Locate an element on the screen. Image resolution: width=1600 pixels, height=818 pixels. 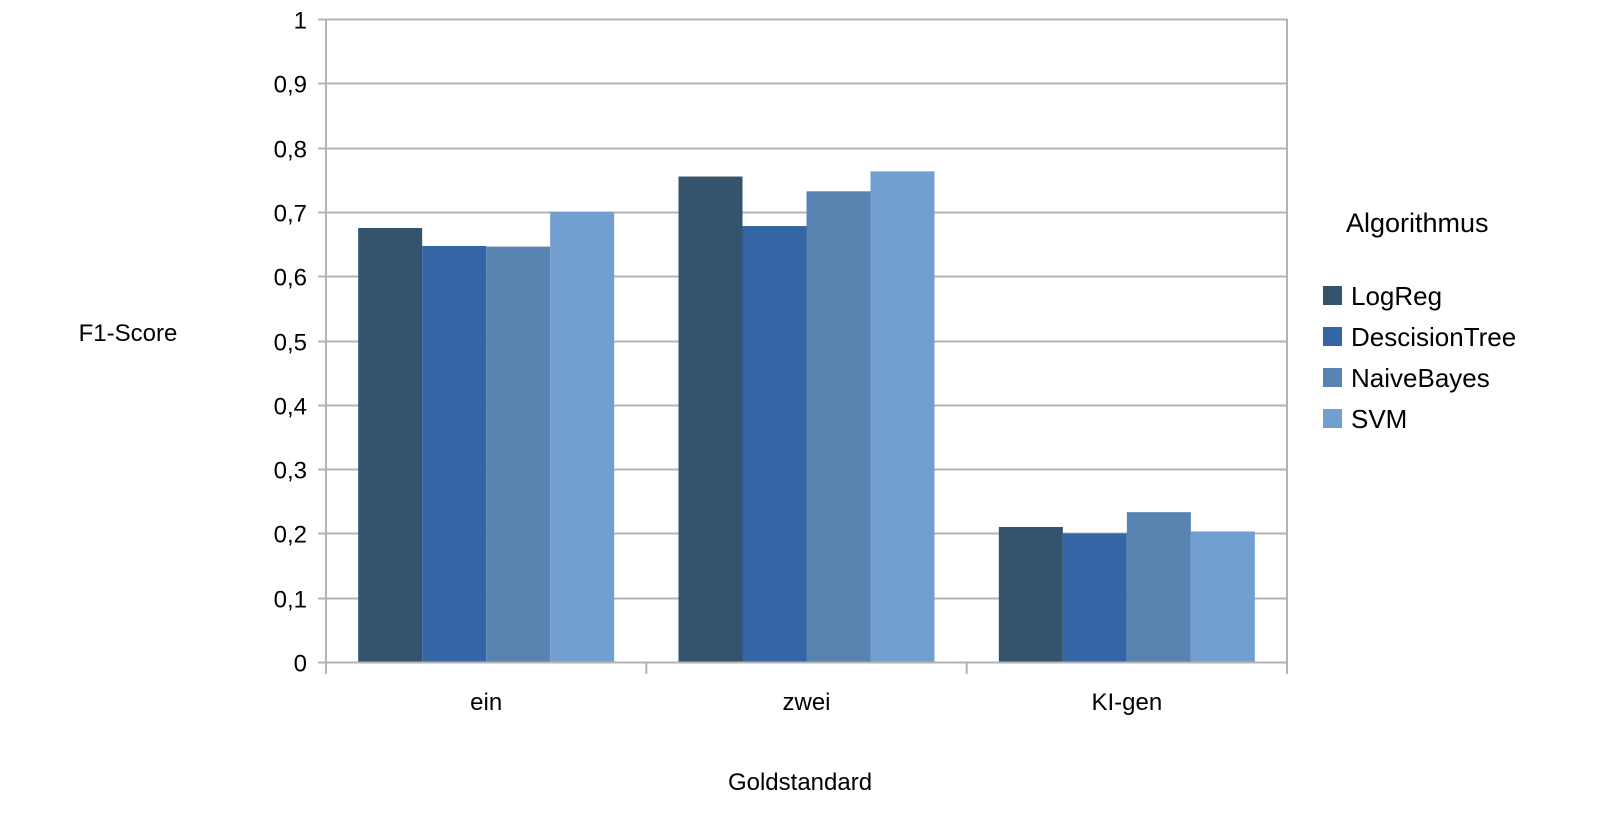
x-tick-label: zwei is located at coordinates (806, 702).